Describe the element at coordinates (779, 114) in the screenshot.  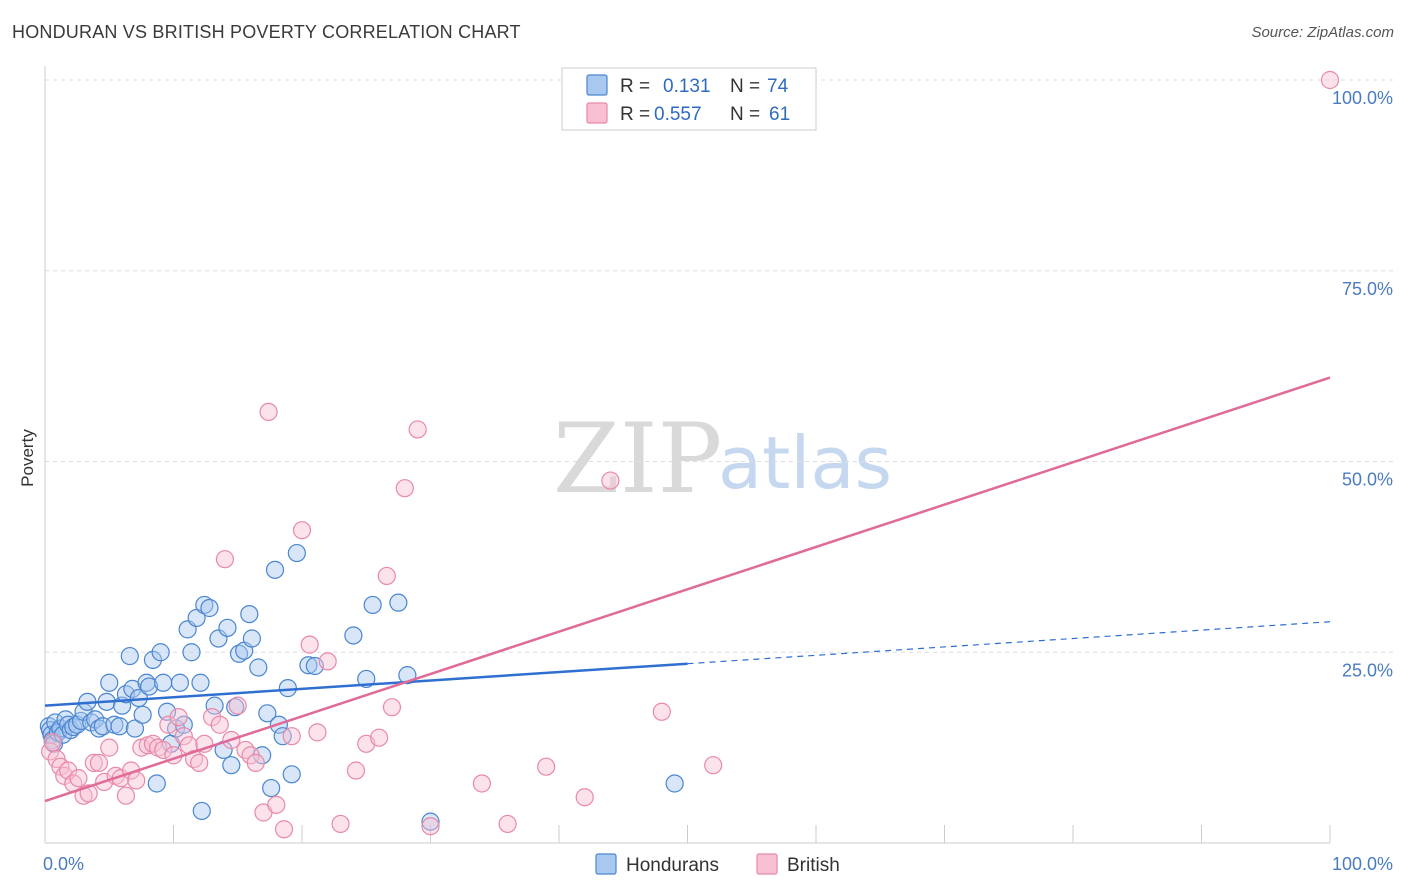
I see `legend-n-value-british: 61` at that location.